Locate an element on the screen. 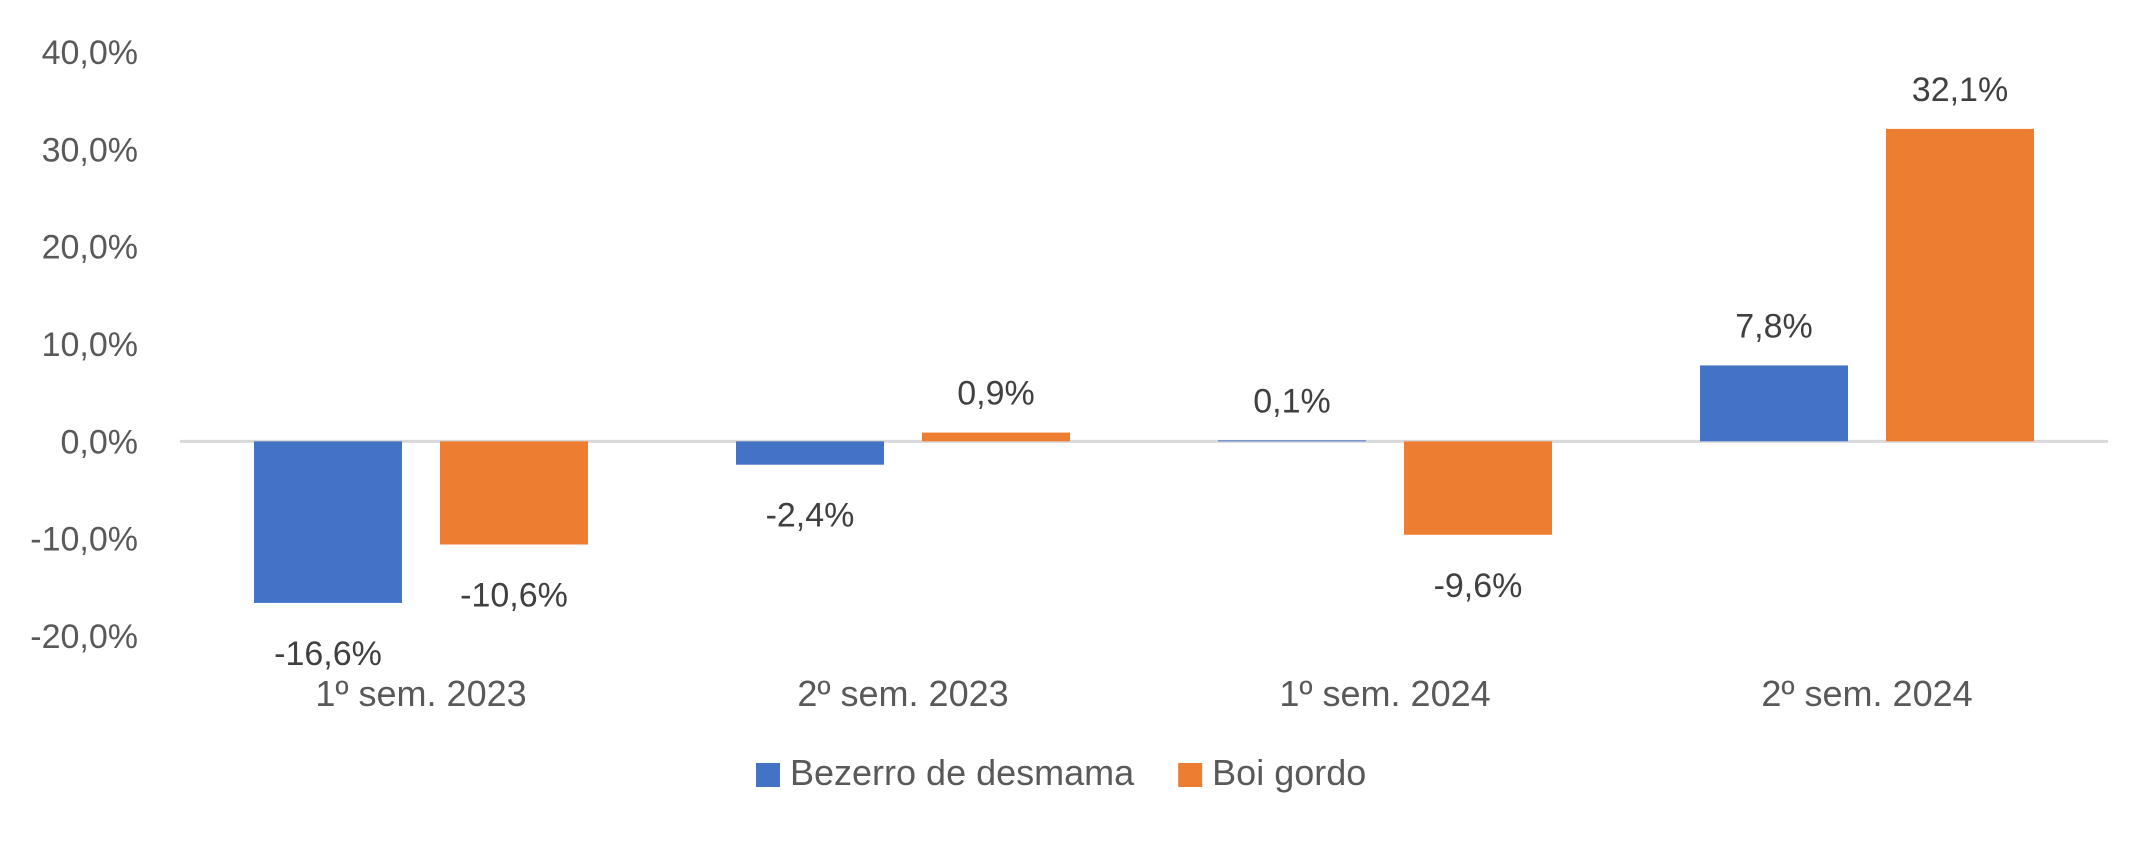  data-label: 0,1% is located at coordinates (1292, 401).